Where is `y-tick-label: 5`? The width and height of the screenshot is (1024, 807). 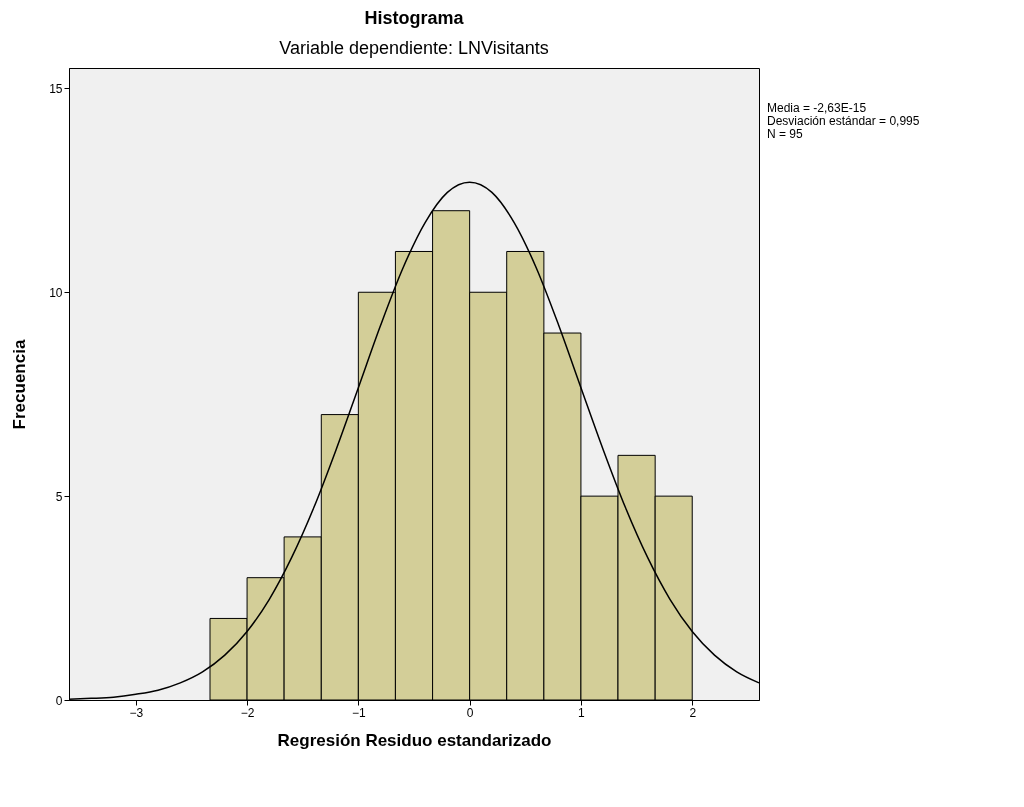 y-tick-label: 5 is located at coordinates (59, 496).